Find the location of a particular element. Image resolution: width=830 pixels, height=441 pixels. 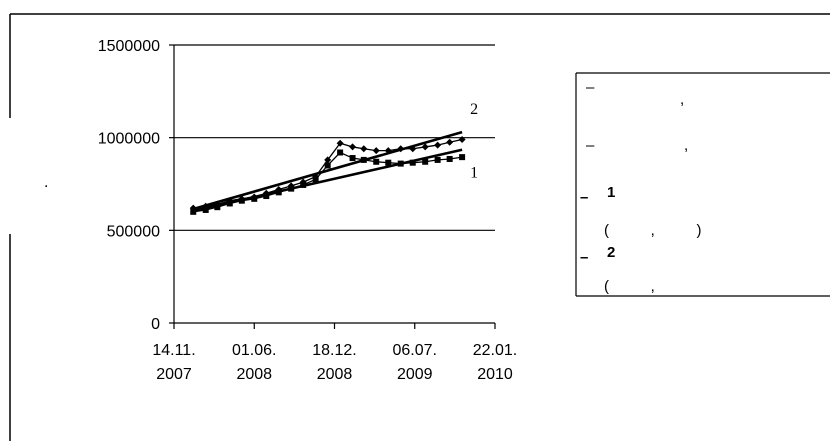

y-tick-label: 500000 is located at coordinates (133, 231).